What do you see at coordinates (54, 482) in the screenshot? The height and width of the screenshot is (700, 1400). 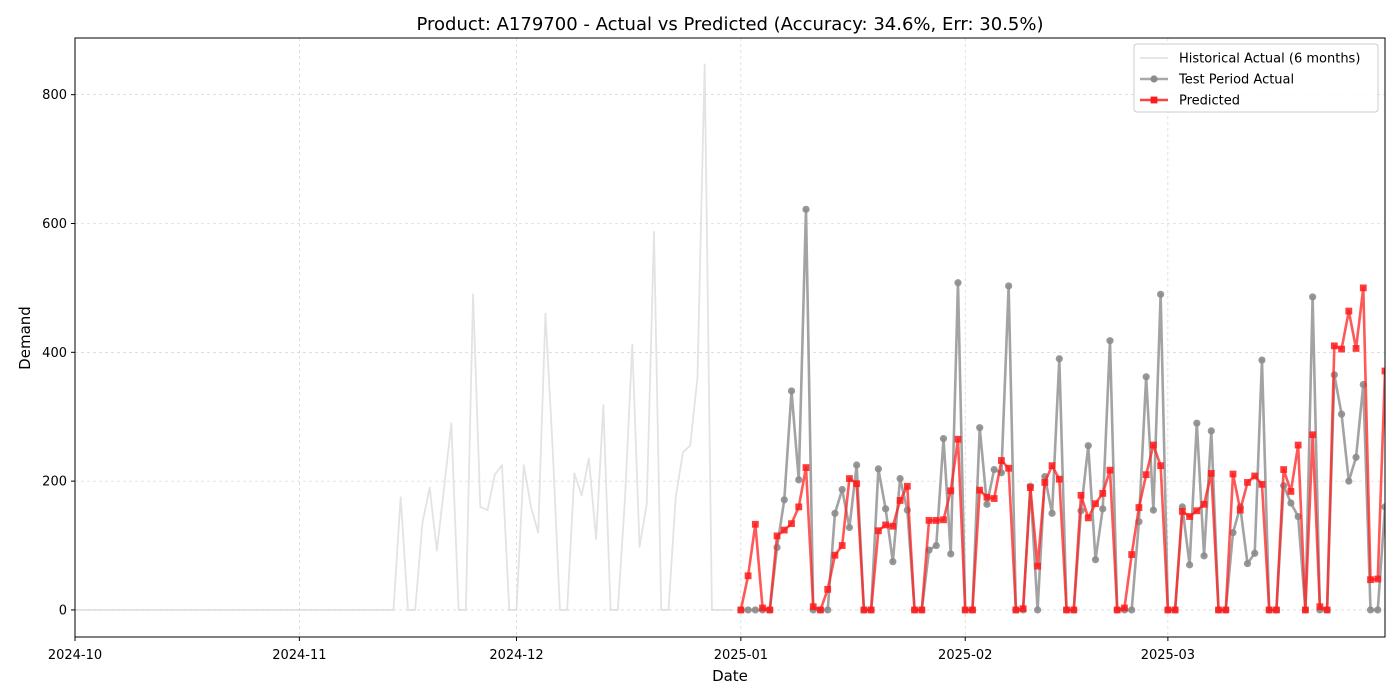 I see `y-tick-label: 200` at bounding box center [54, 482].